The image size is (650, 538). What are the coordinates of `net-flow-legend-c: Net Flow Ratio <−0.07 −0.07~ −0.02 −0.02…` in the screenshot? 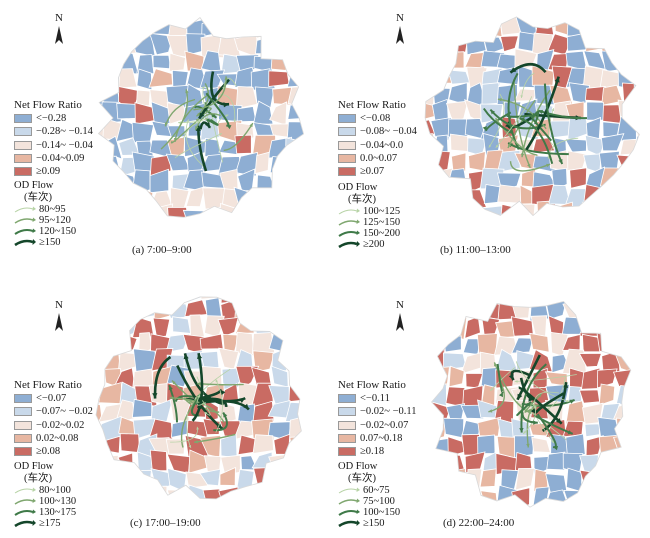 It's located at (53, 418).